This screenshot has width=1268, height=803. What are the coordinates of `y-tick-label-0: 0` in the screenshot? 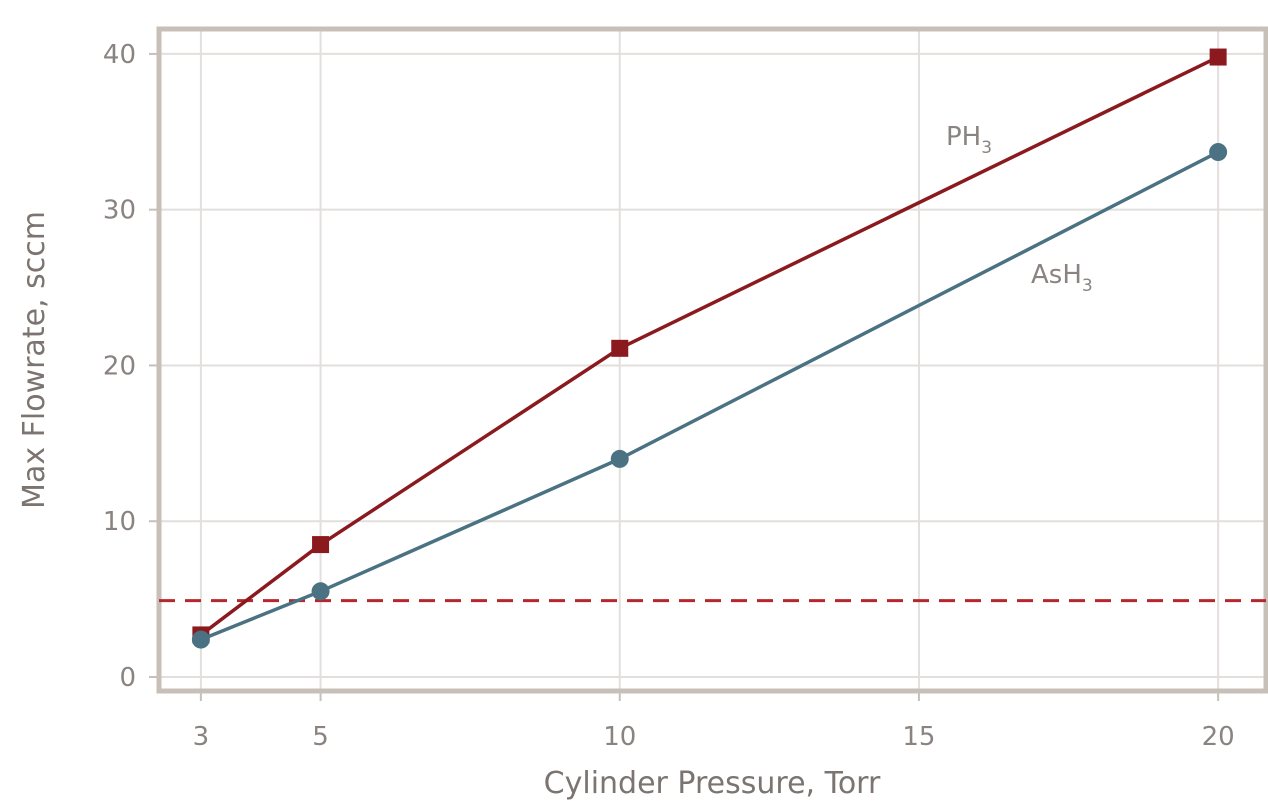 It's located at (127, 678).